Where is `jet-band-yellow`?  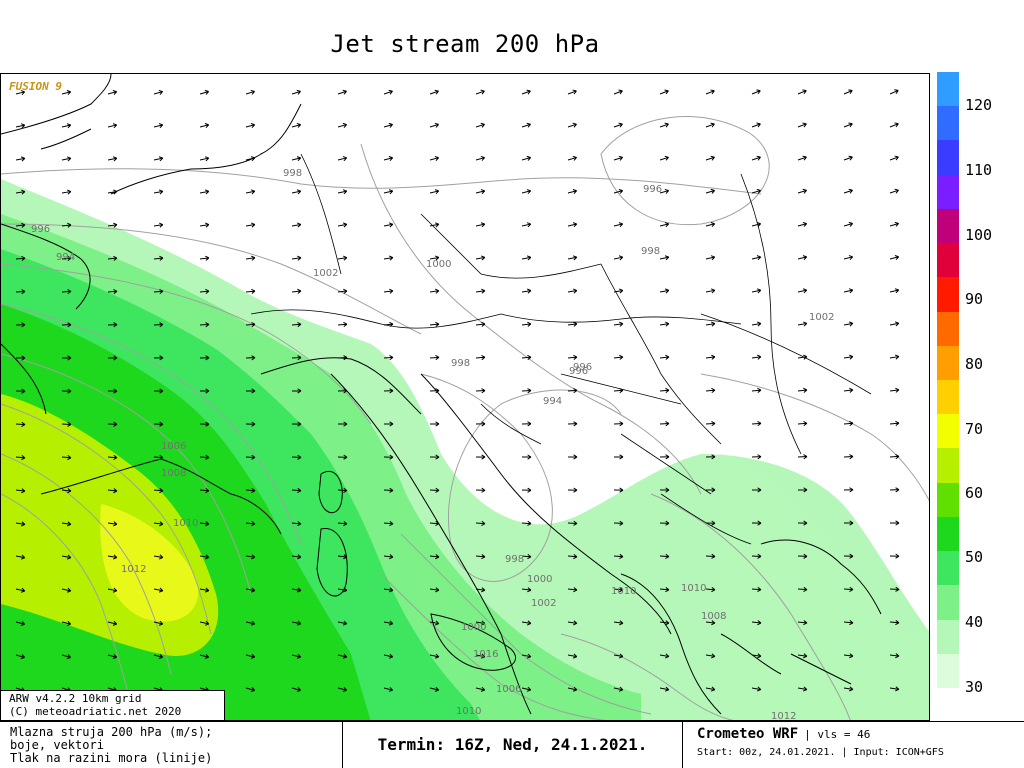
jet-band-yellow is located at coordinates (149, 563).